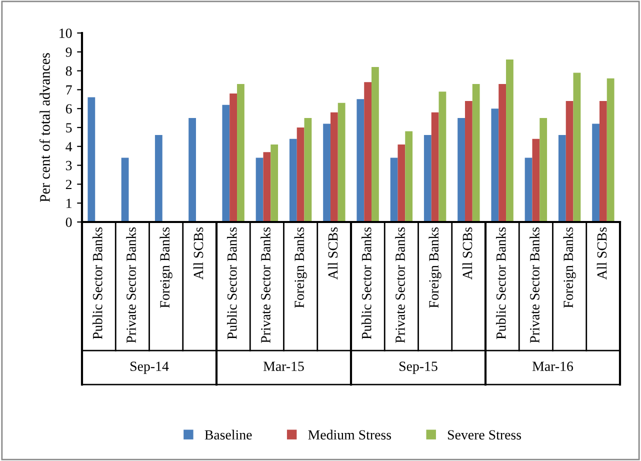  What do you see at coordinates (69, 165) in the screenshot?
I see `y-tick-label: 3` at bounding box center [69, 165].